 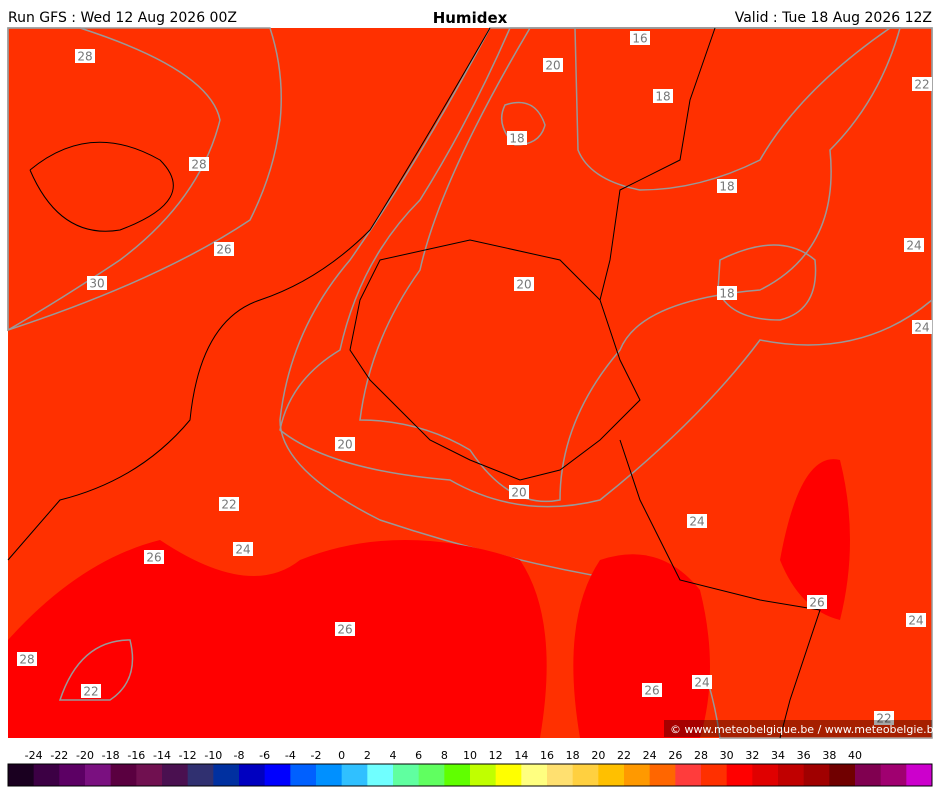 I want to click on colorbar-frame, so click(x=470, y=775).